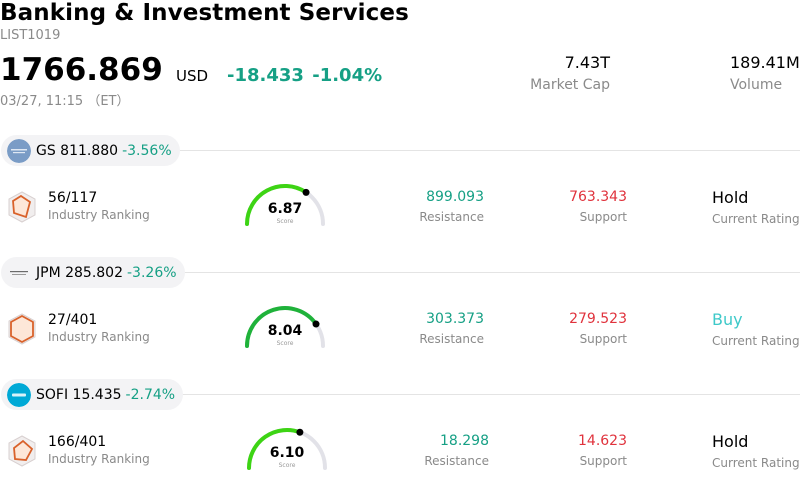 The height and width of the screenshot is (488, 800). I want to click on timestamp: 03/27, 11:15 （ET）, so click(65, 101).